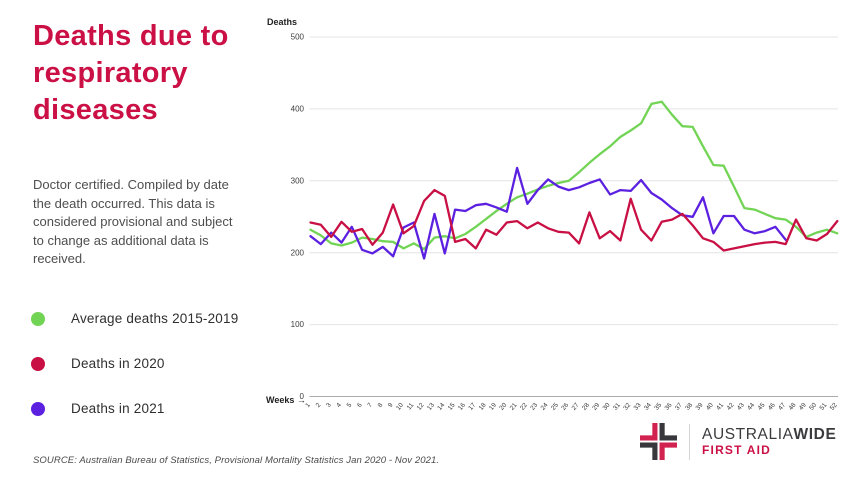  What do you see at coordinates (720, 406) in the screenshot?
I see `x-tick-label-week-41: 41` at bounding box center [720, 406].